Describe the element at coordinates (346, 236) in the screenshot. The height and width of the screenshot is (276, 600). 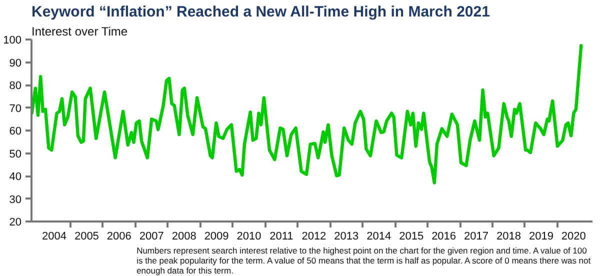
I see `x-tick-label: 2013` at that location.